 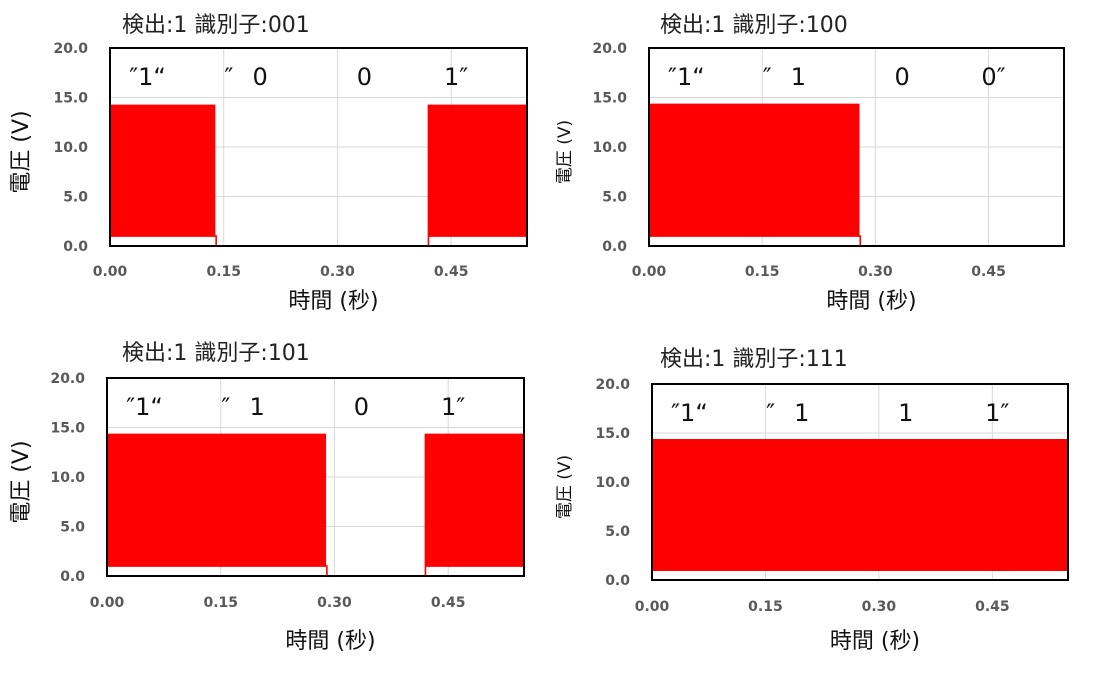 What do you see at coordinates (993, 77) in the screenshot?
I see `bit-label-5: 0″` at bounding box center [993, 77].